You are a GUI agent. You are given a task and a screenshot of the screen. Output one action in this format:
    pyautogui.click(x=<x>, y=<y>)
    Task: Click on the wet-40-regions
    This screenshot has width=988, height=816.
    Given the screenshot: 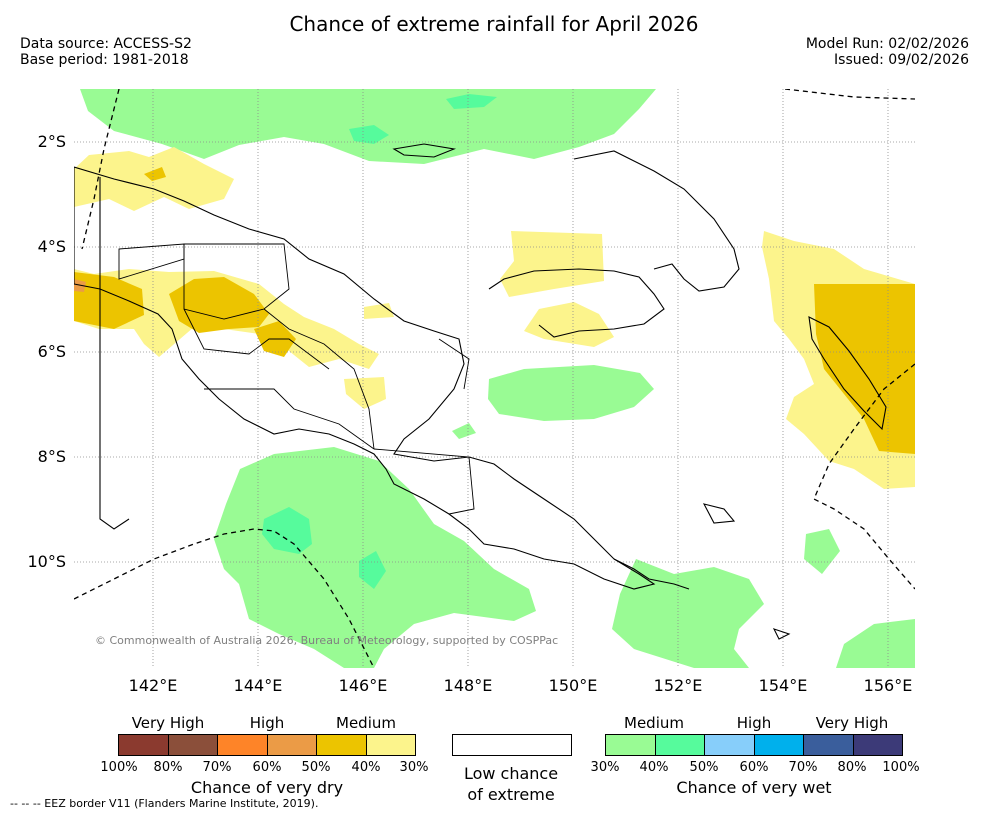 What is the action you would take?
    pyautogui.click(x=379, y=341)
    